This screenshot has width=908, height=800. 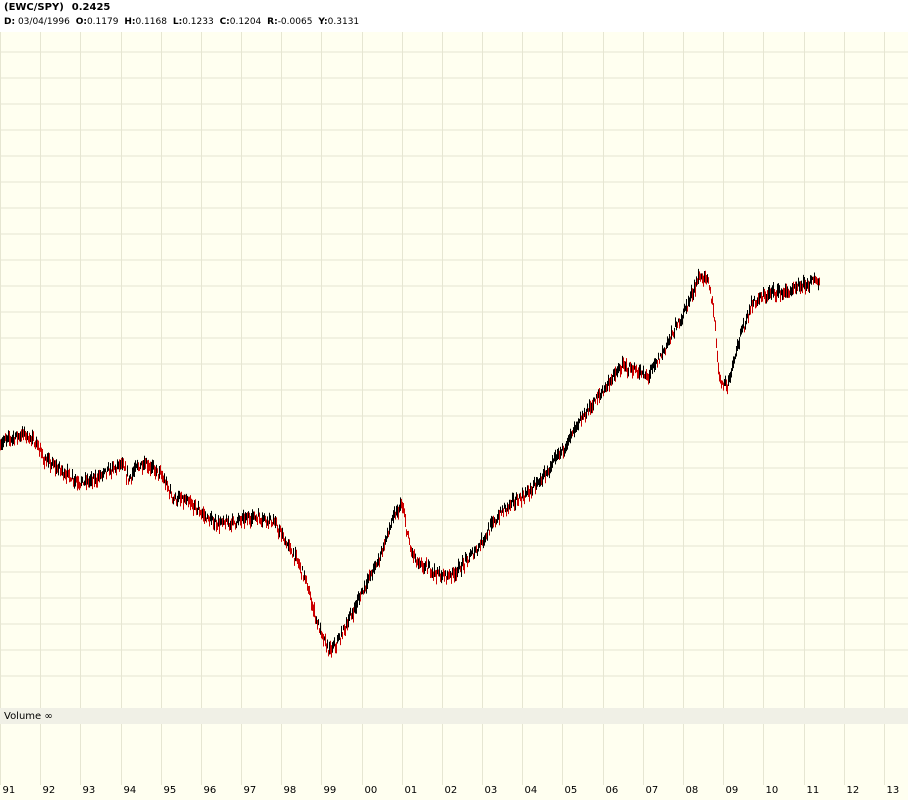 What do you see at coordinates (612, 790) in the screenshot?
I see `x-tick-label: 06` at bounding box center [612, 790].